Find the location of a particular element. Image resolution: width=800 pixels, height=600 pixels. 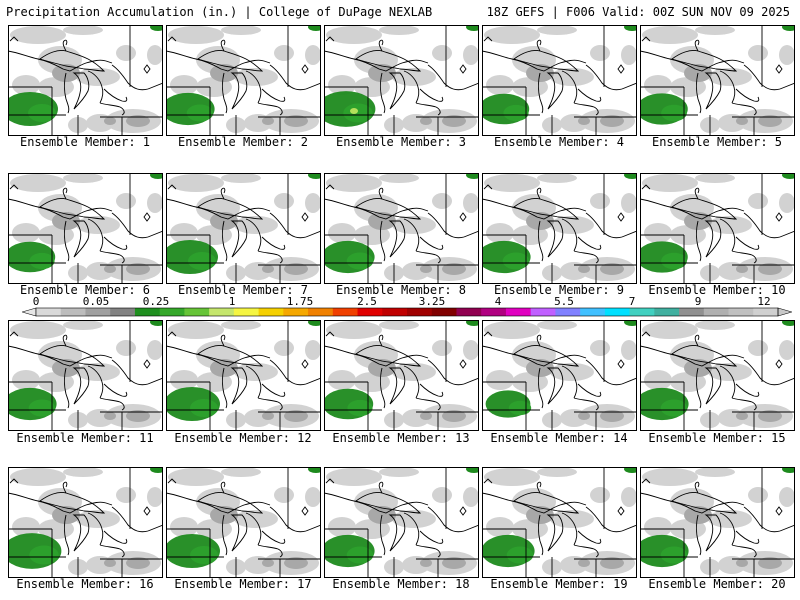

colorbar-tick-label: 2.5 is located at coordinates (367, 302).